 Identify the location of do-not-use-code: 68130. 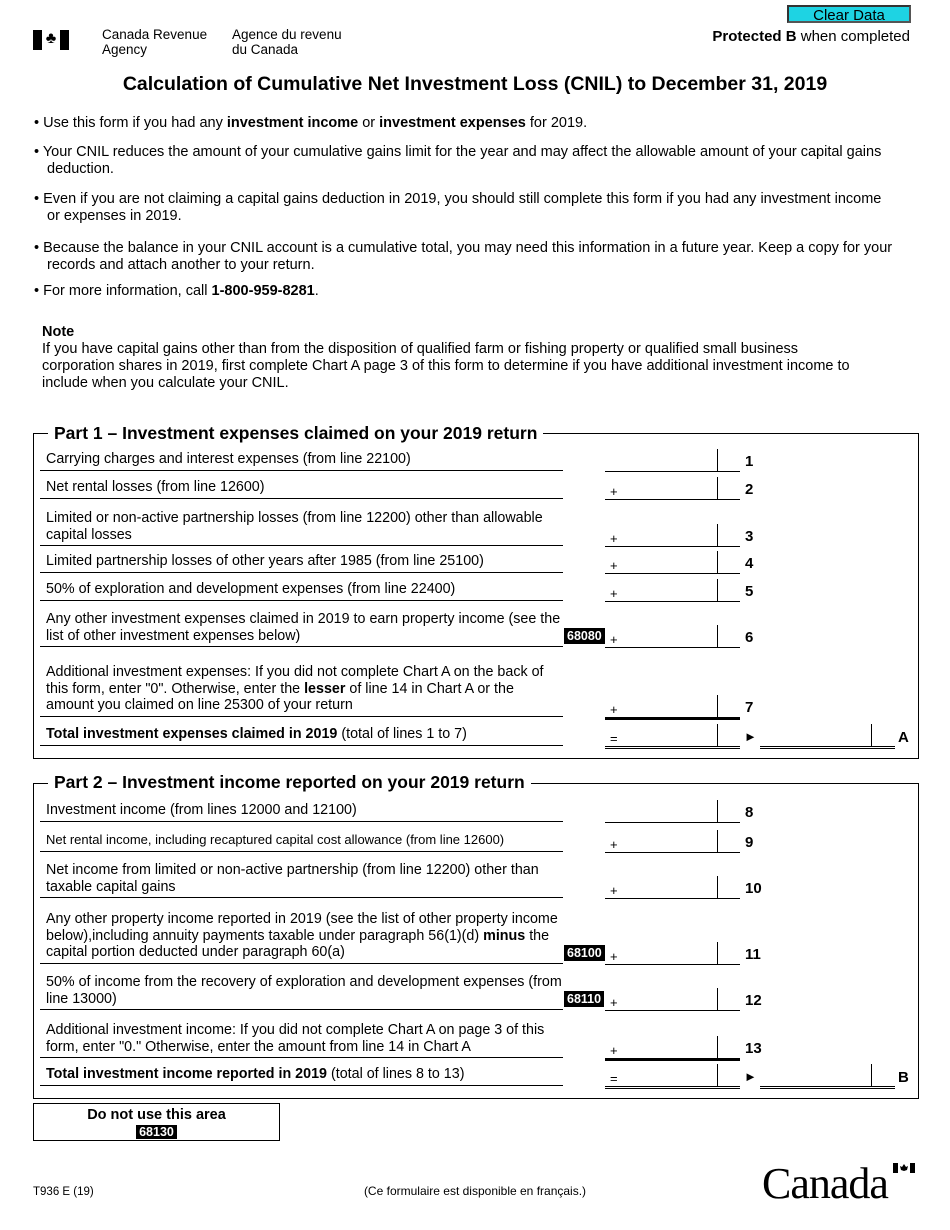
(156, 1132).